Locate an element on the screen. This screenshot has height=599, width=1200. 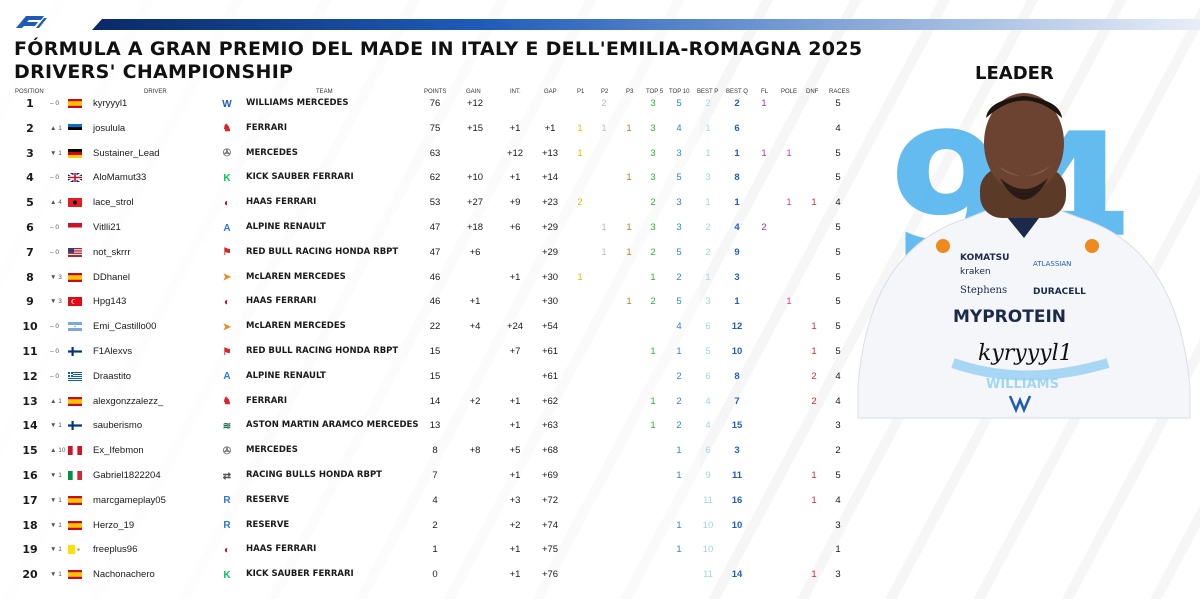
stat-best-q: 9 is located at coordinates (737, 252).